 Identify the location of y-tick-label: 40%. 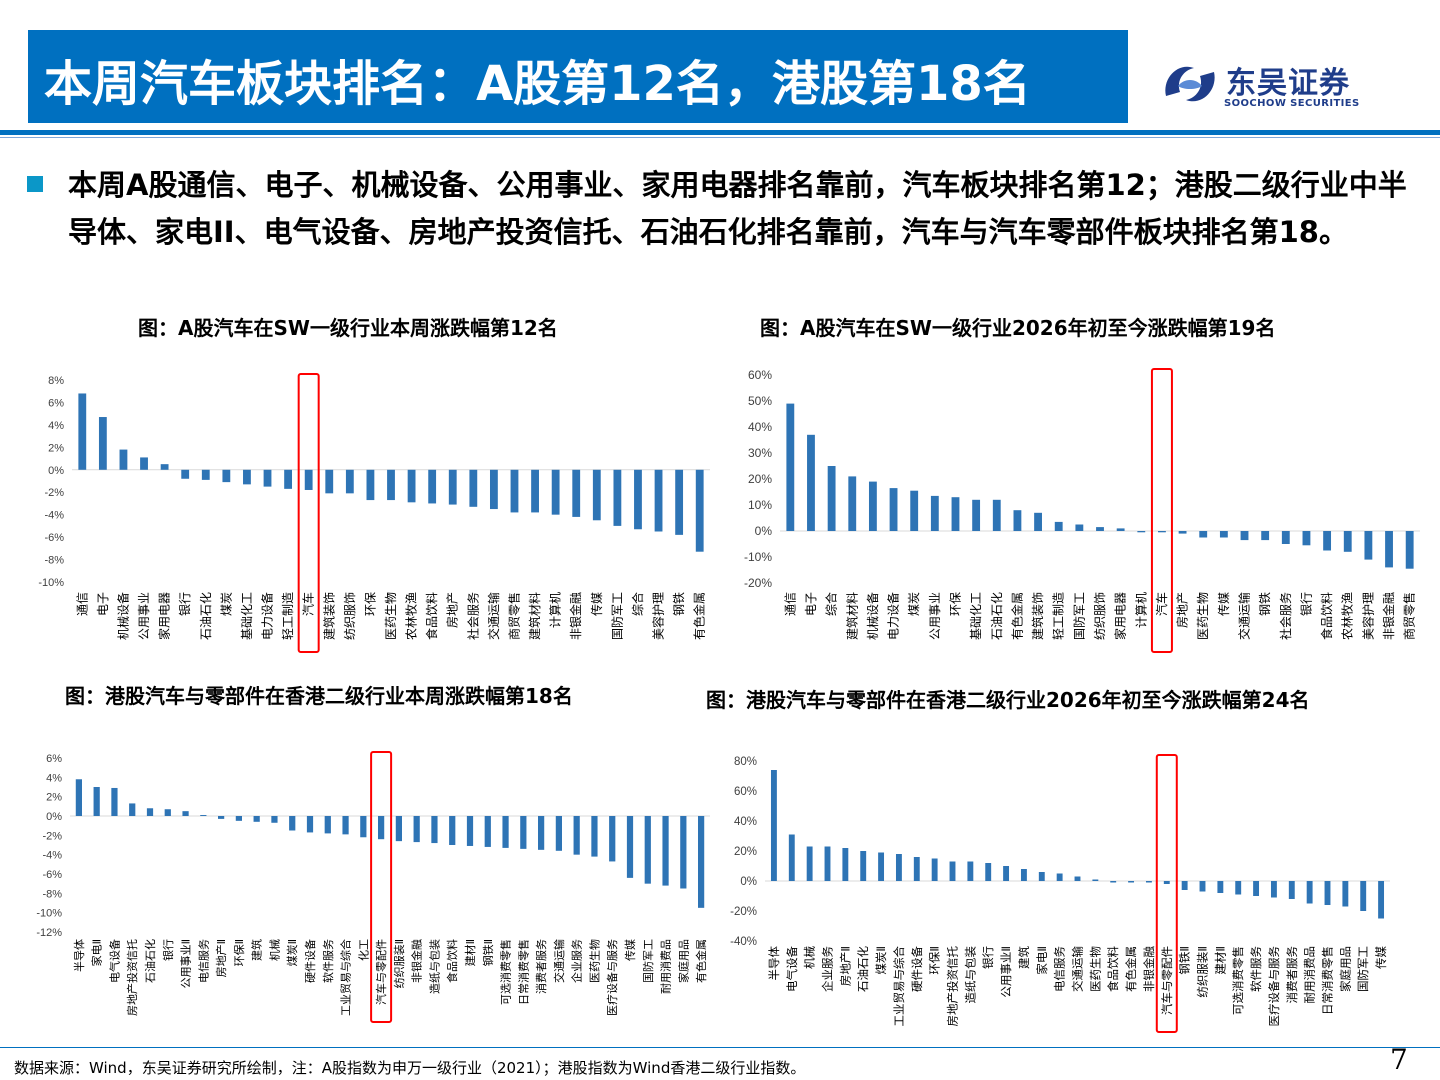
(760, 427).